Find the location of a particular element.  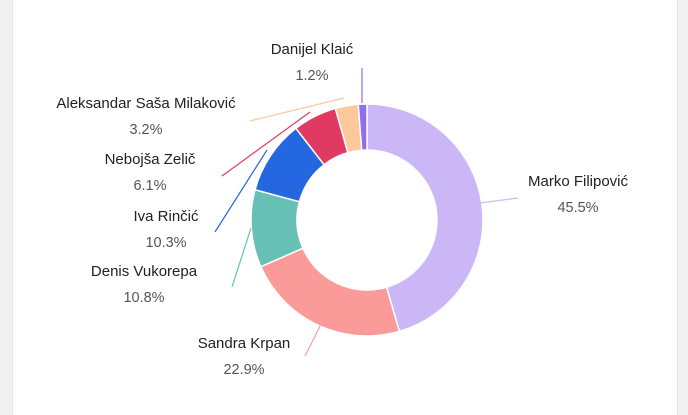

slice-label-percent-6: 1.2% is located at coordinates (311, 76).